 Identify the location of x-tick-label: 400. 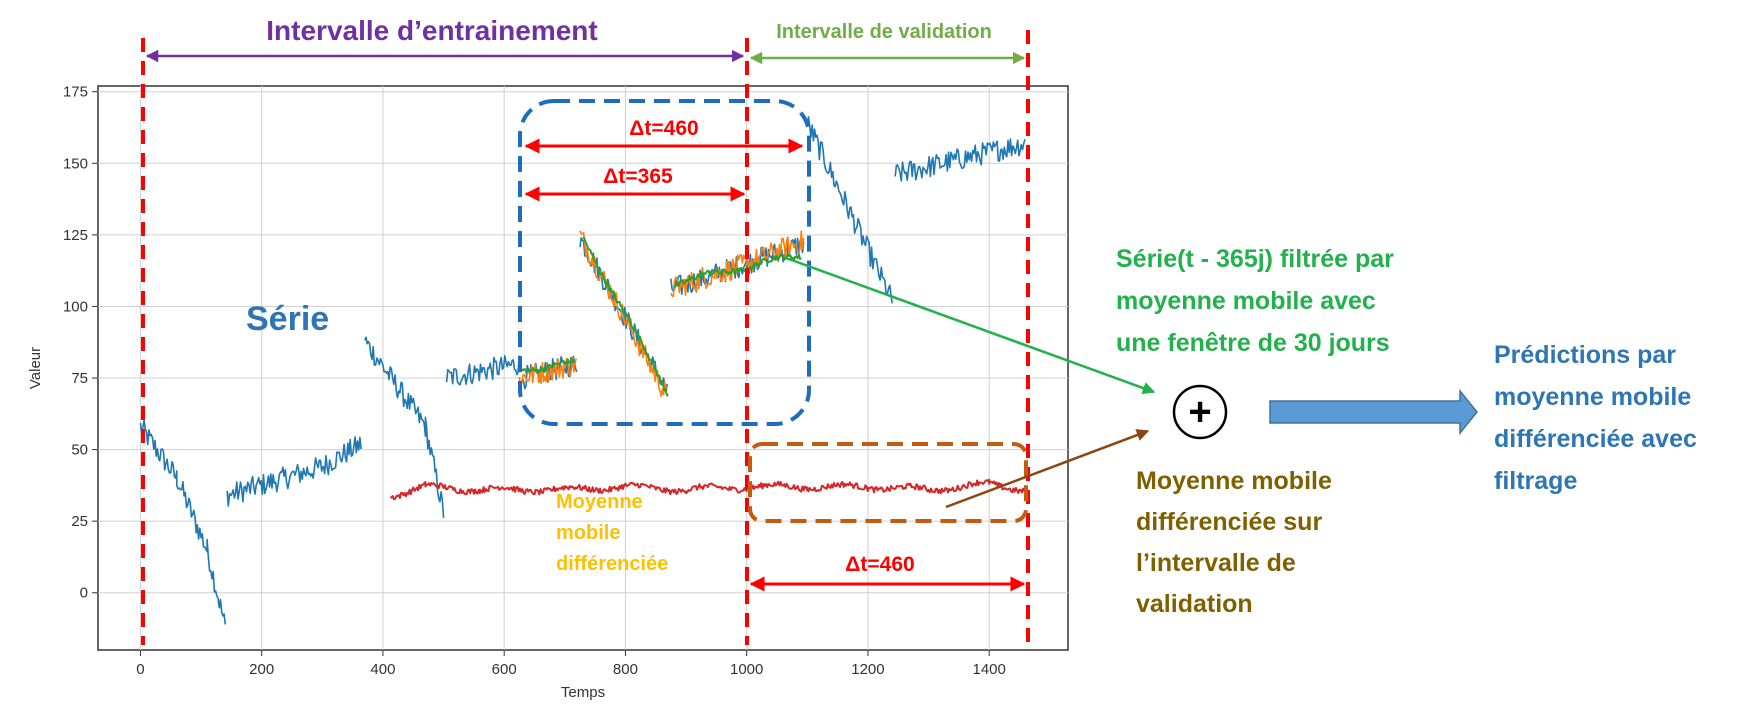
(382, 669).